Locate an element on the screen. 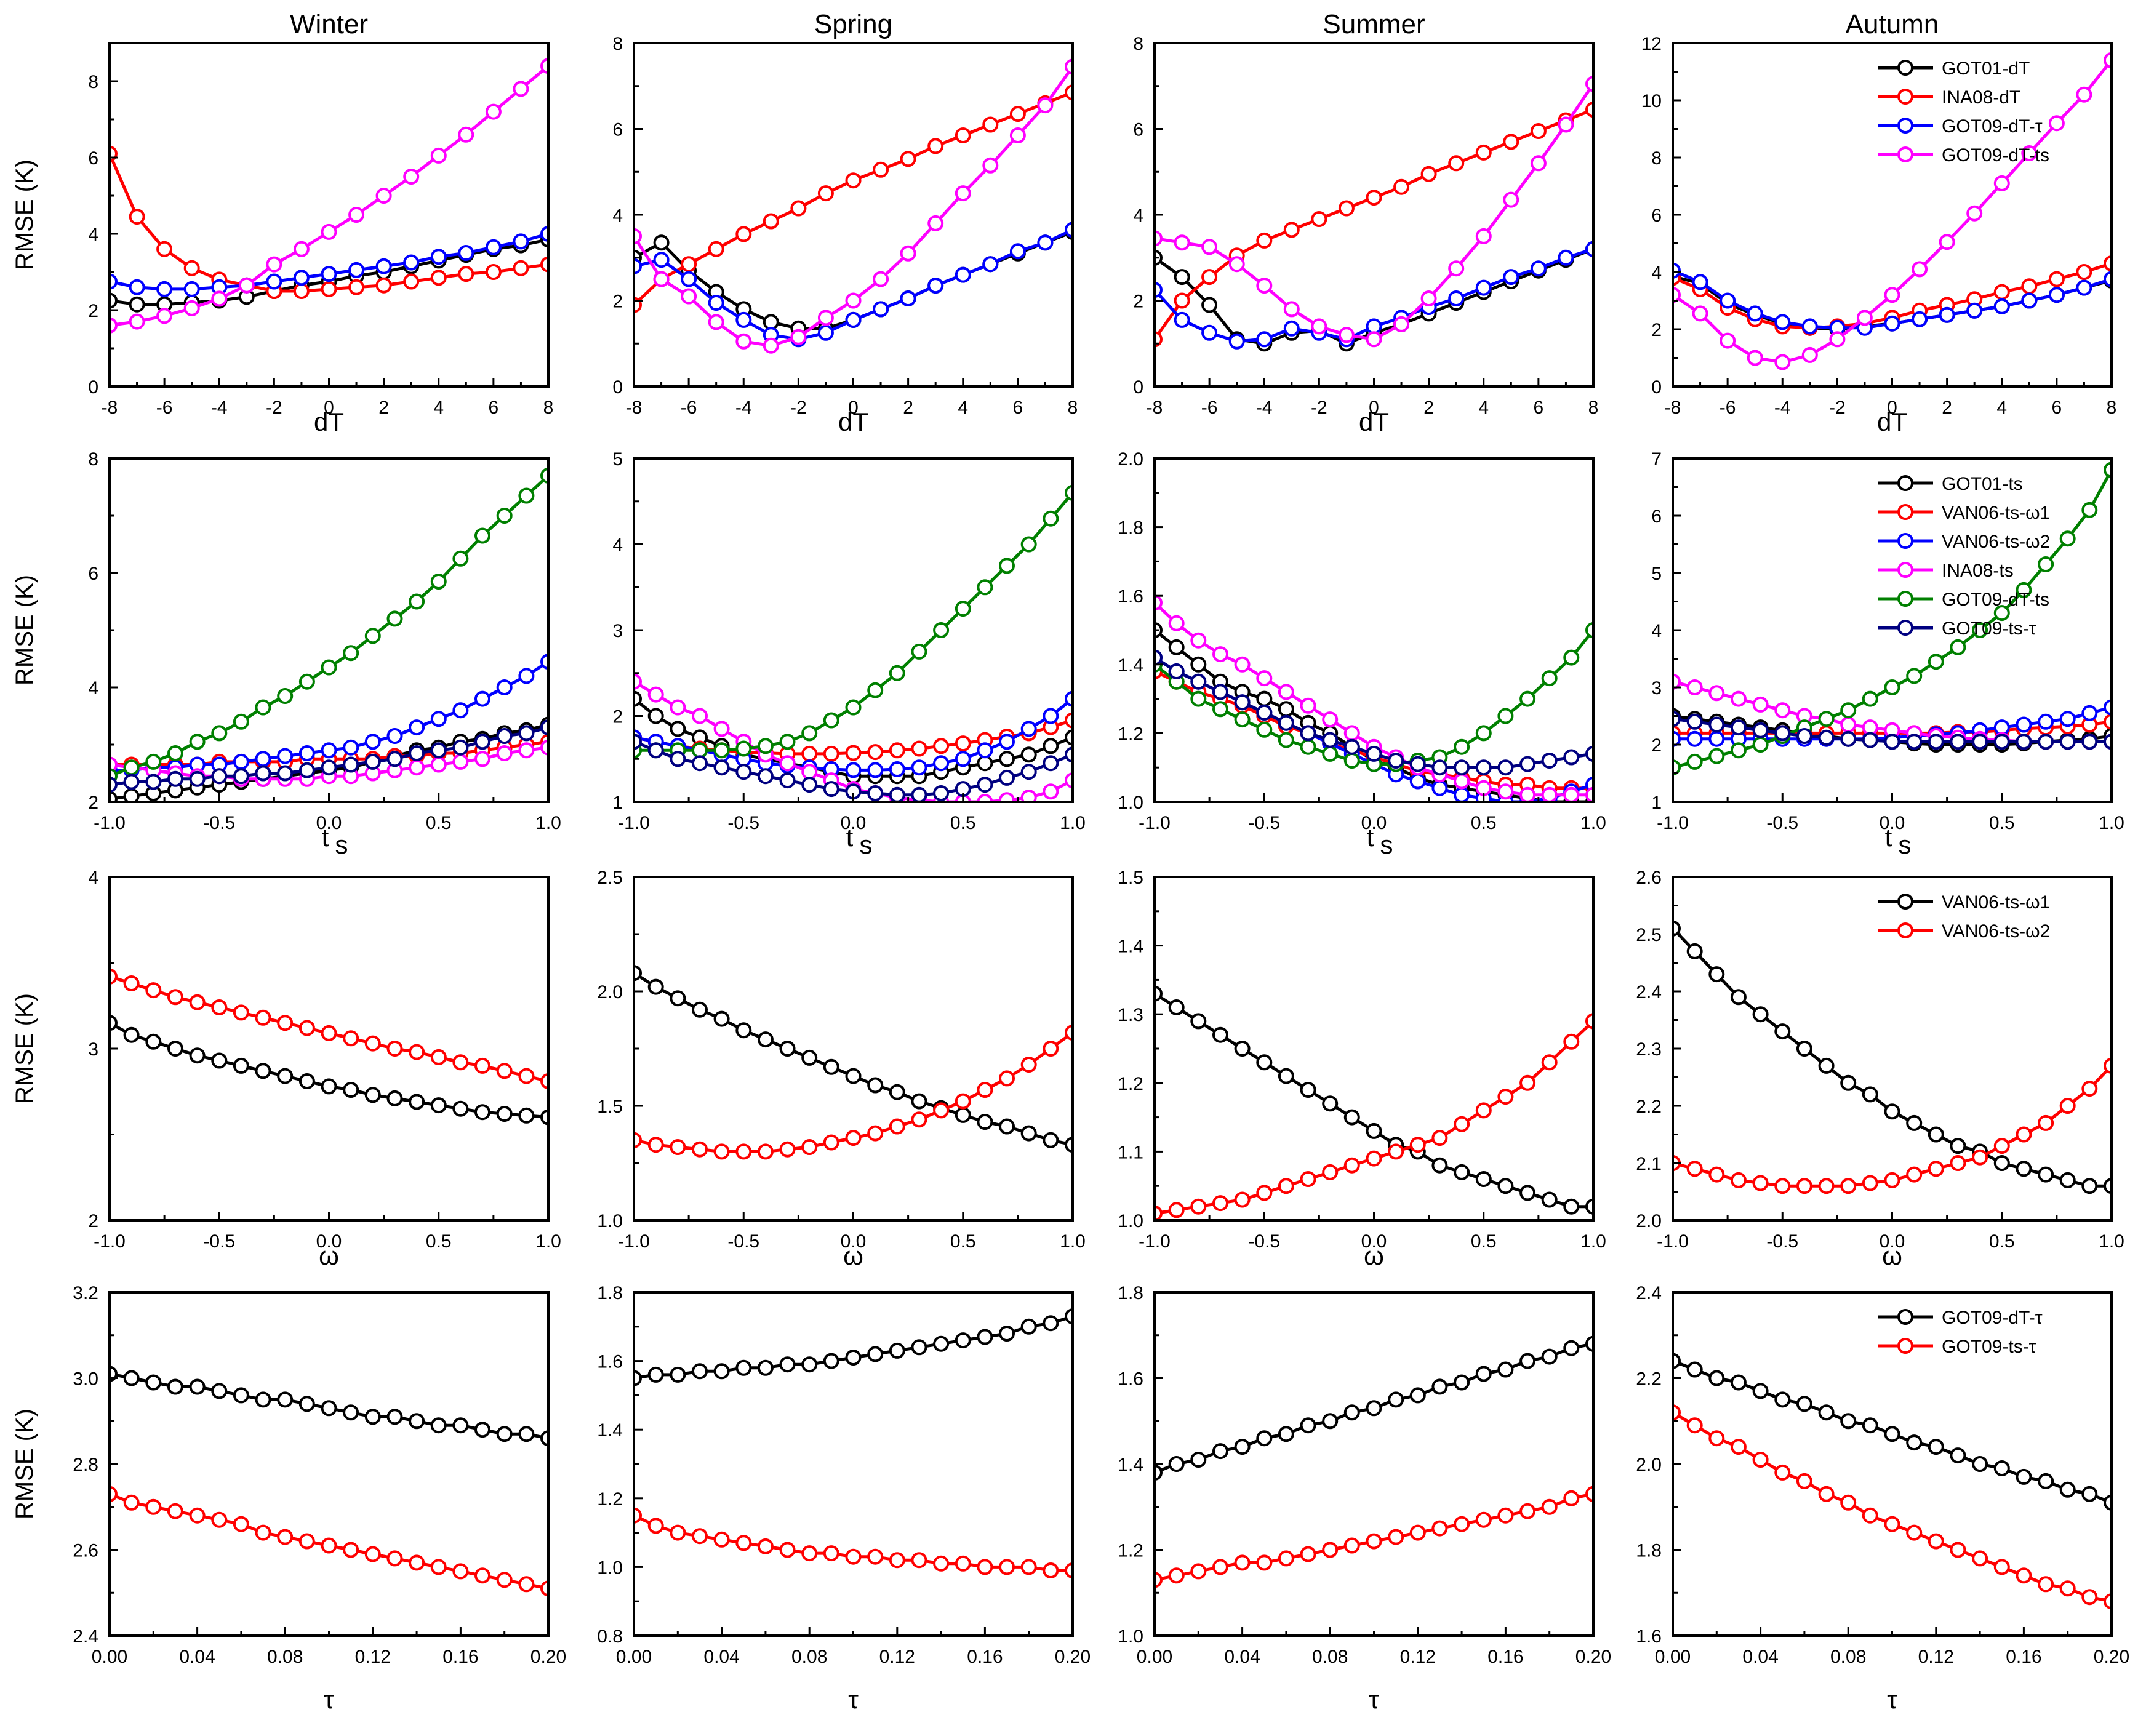 The height and width of the screenshot is (1736, 2146). y-tick-label: 1.2 is located at coordinates (1130, 734).